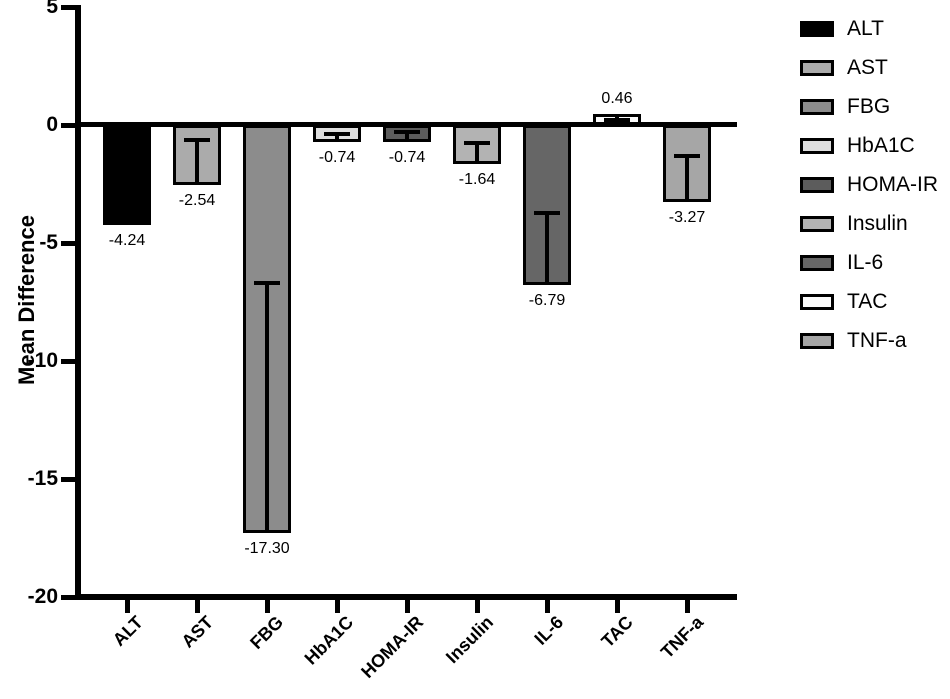  I want to click on x-axis-tick-AST, so click(197, 606).